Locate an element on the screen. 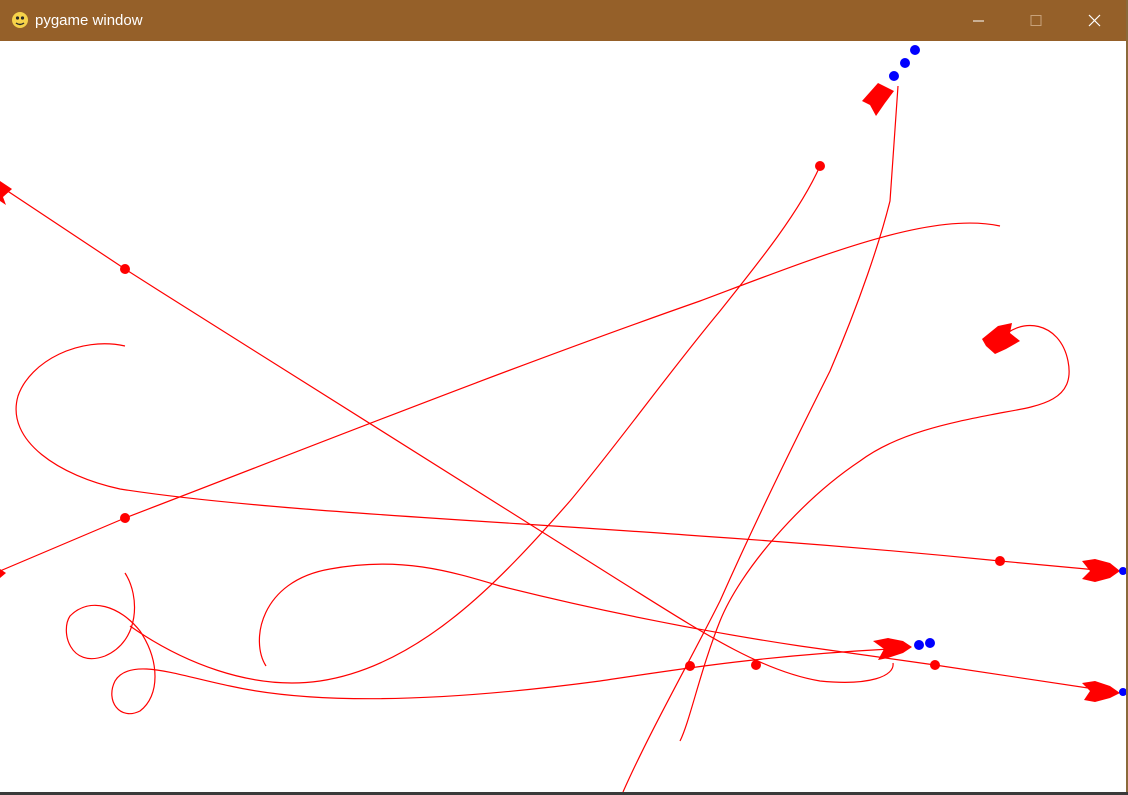 This screenshot has width=1128, height=795. close-icon is located at coordinates (1094, 20).